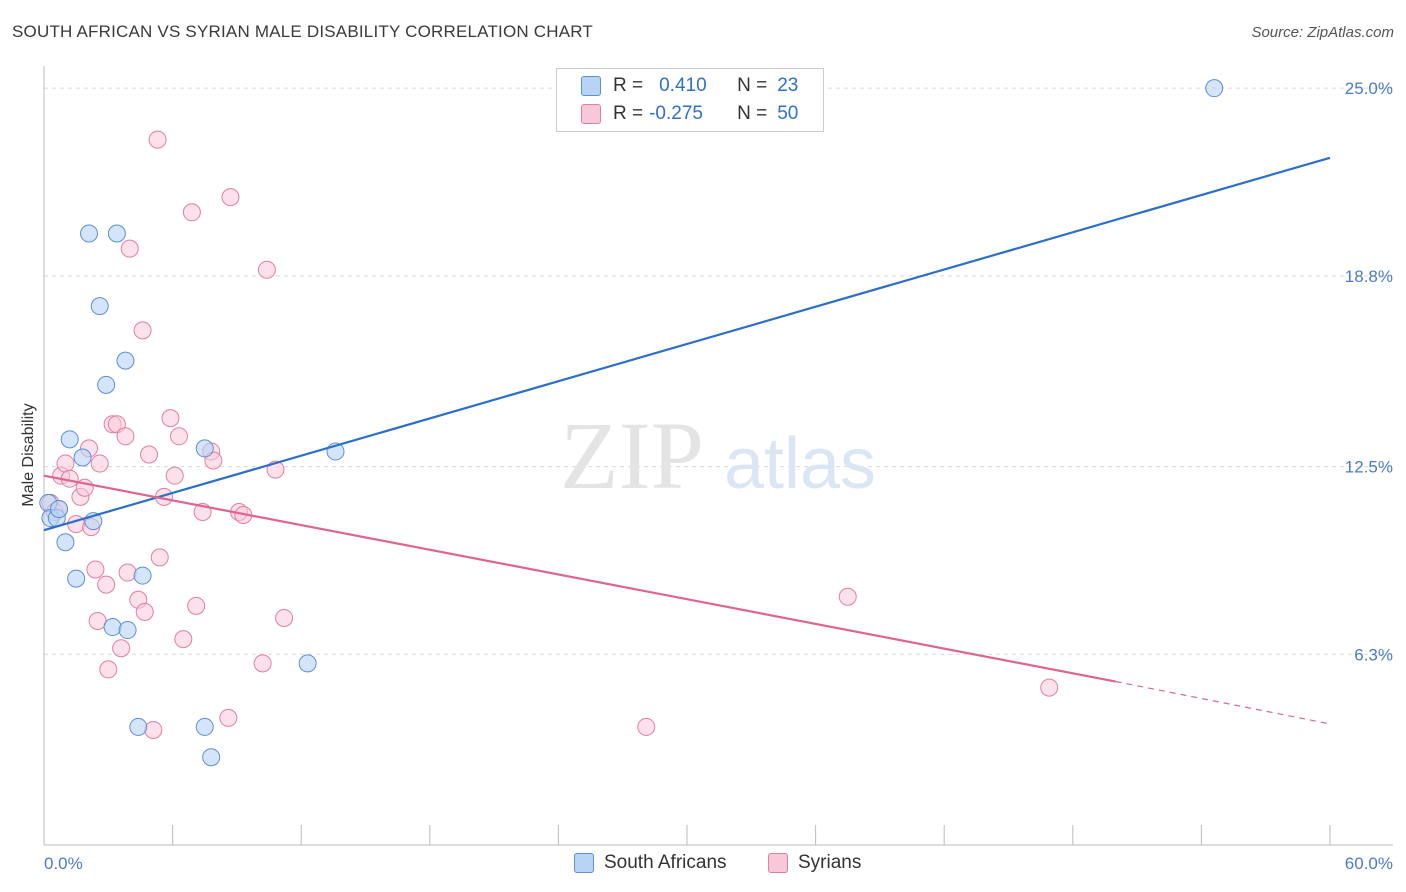  Describe the element at coordinates (1223, 702) in the screenshot. I see `syrians-trend-extension` at that location.